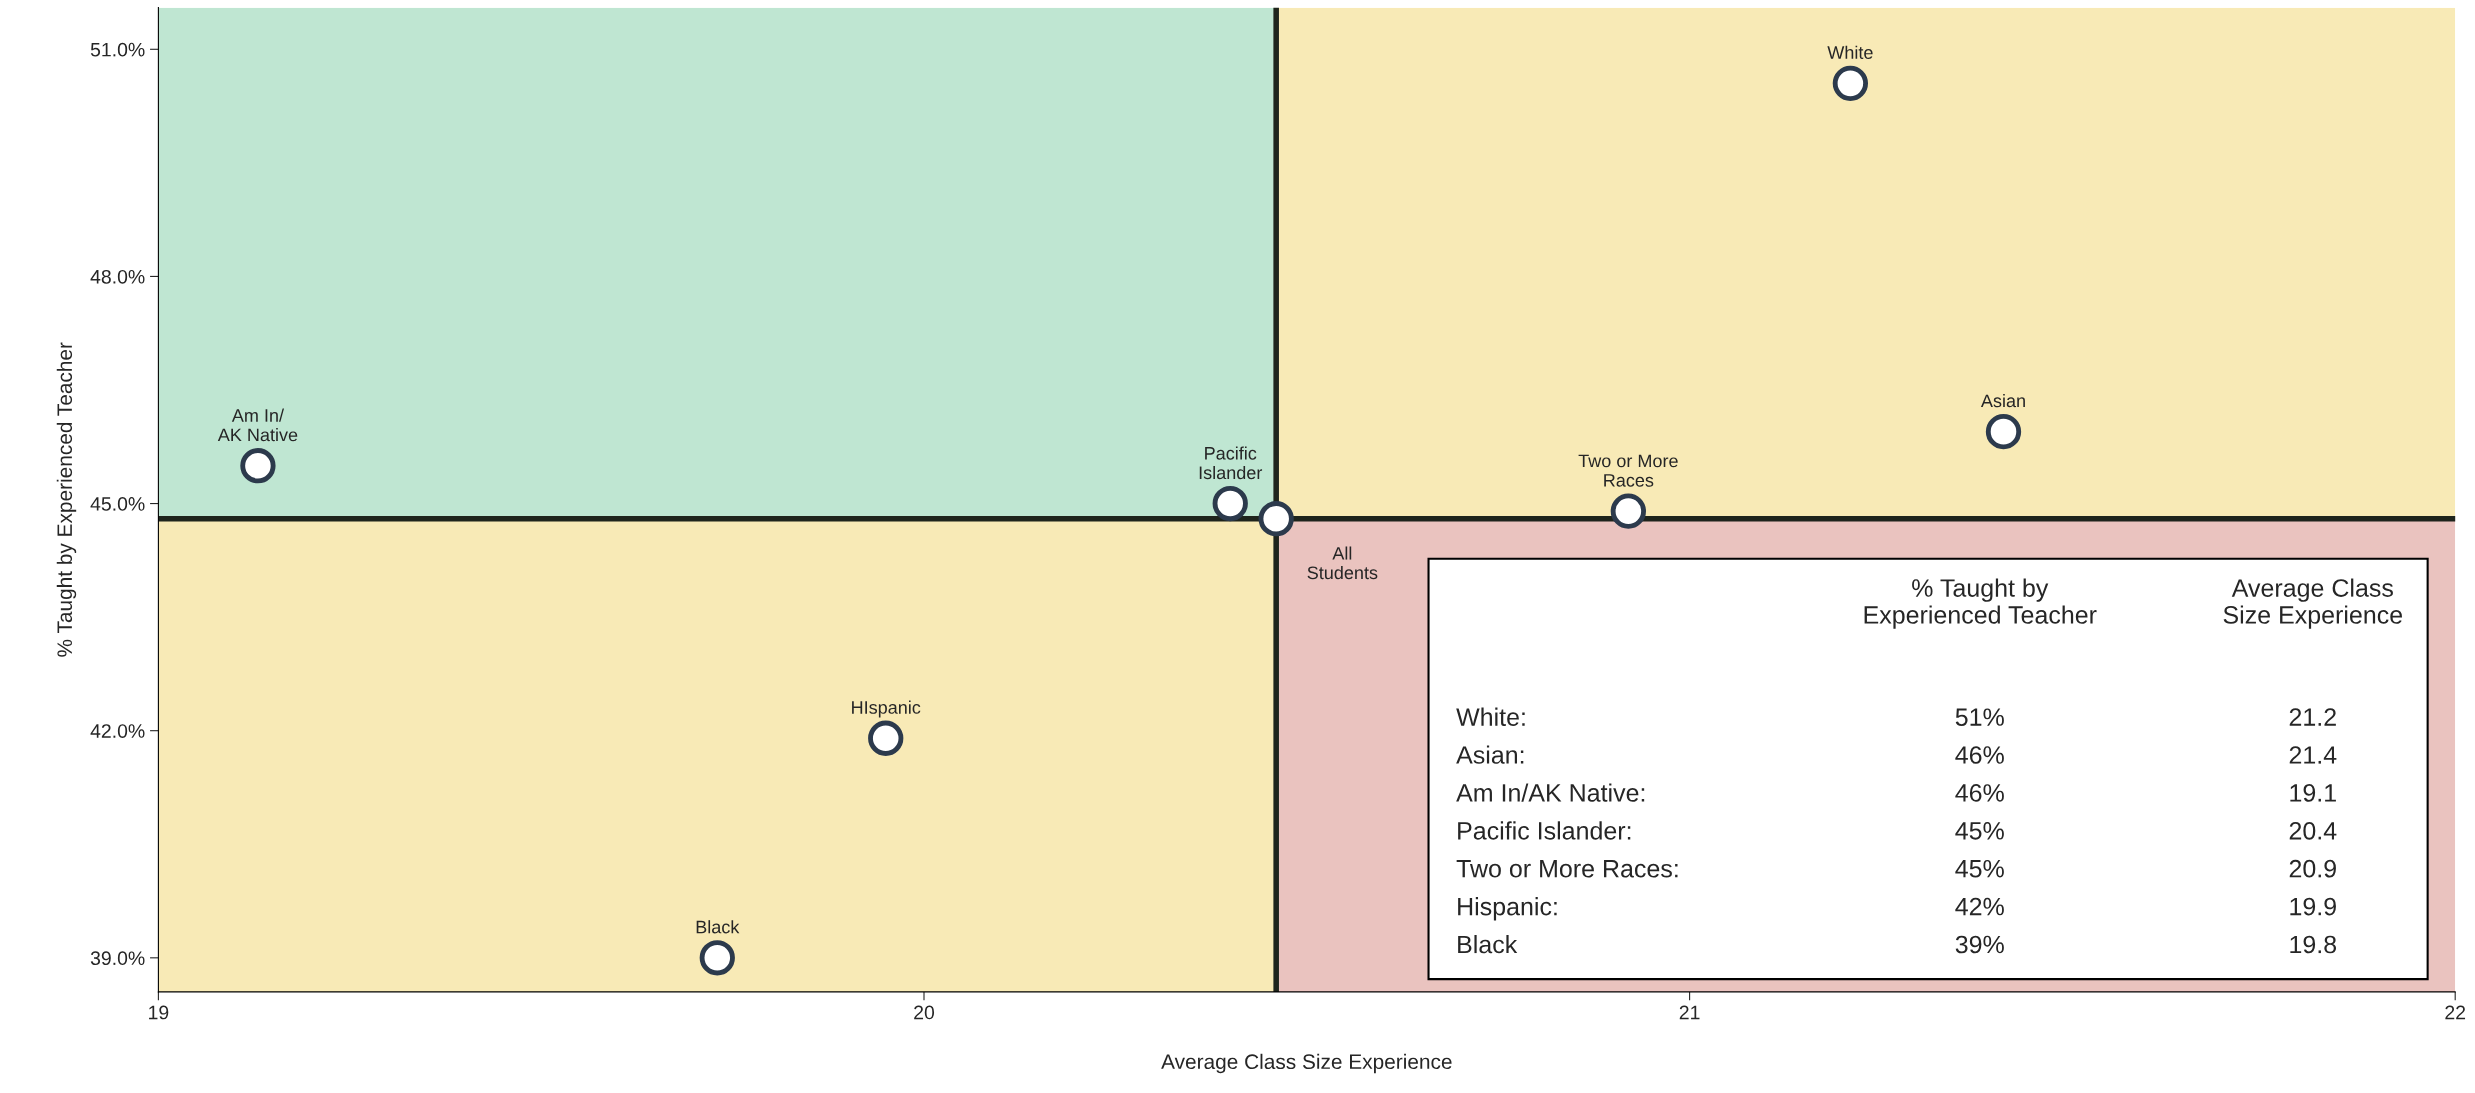 This screenshot has width=2475, height=1093. Describe the element at coordinates (1850, 52) in the screenshot. I see `annotation: White` at that location.